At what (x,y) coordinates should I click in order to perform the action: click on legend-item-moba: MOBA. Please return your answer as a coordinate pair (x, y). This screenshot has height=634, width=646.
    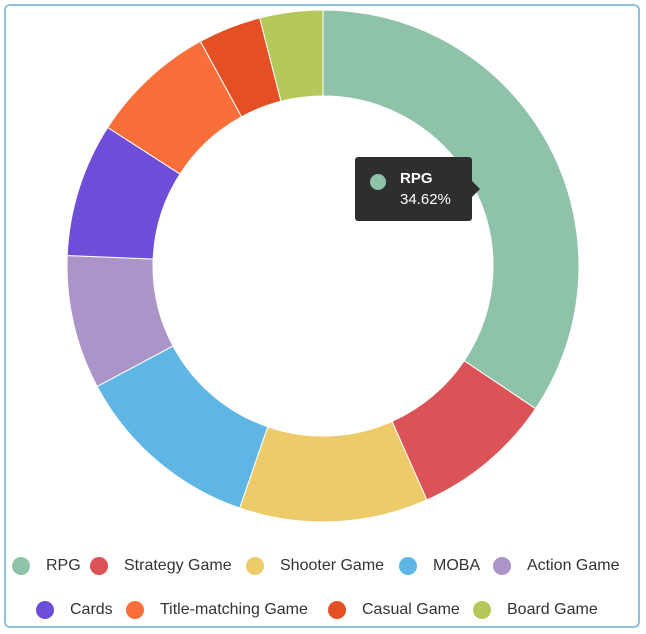
    Looking at the image, I should click on (439, 566).